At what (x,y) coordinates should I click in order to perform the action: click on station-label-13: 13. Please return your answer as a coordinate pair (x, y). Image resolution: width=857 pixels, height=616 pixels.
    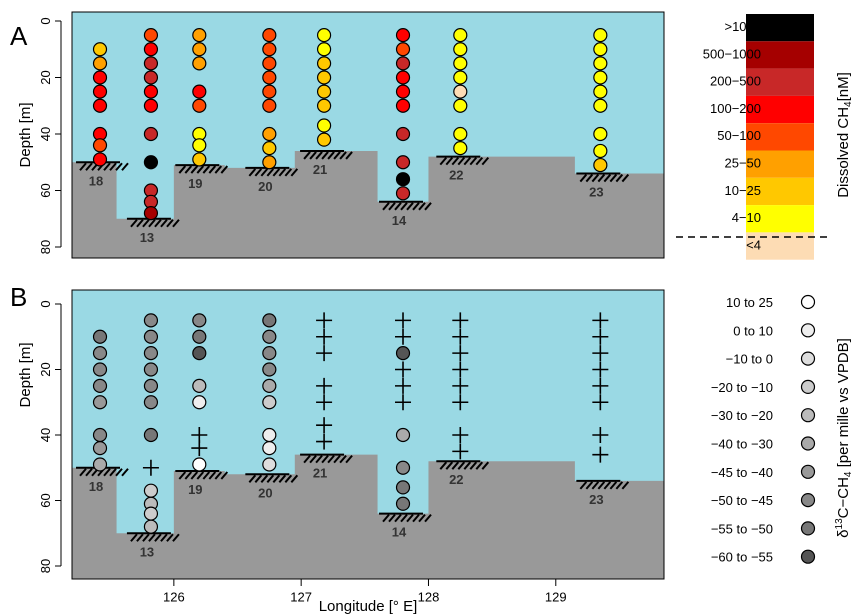
    Looking at the image, I should click on (147, 237).